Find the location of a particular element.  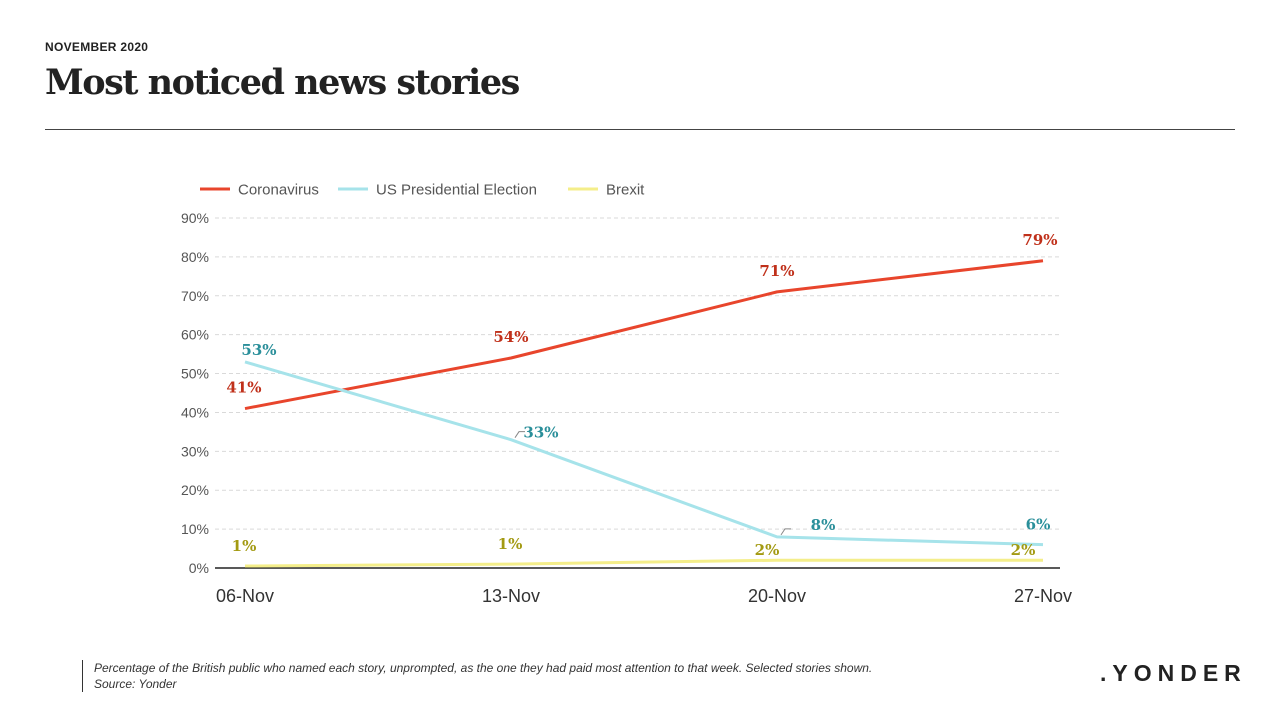

y-tick-label: 10% is located at coordinates (195, 529).